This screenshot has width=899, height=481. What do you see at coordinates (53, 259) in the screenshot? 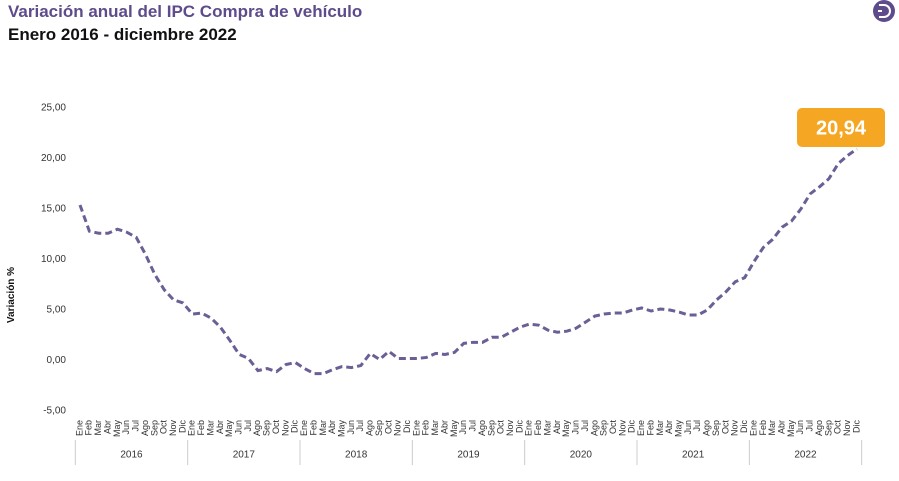
I see `y-tick-label: 10,00` at bounding box center [53, 259].